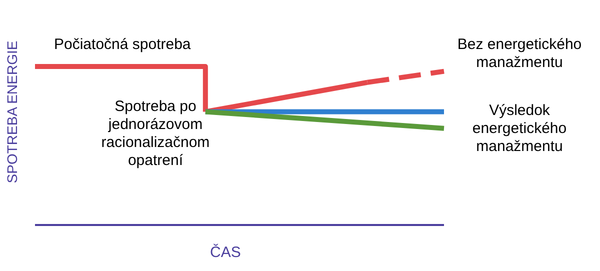 This screenshot has height=271, width=600. Describe the element at coordinates (12, 112) in the screenshot. I see `y-axis-title: SPOTREBA ENERGIE` at that location.